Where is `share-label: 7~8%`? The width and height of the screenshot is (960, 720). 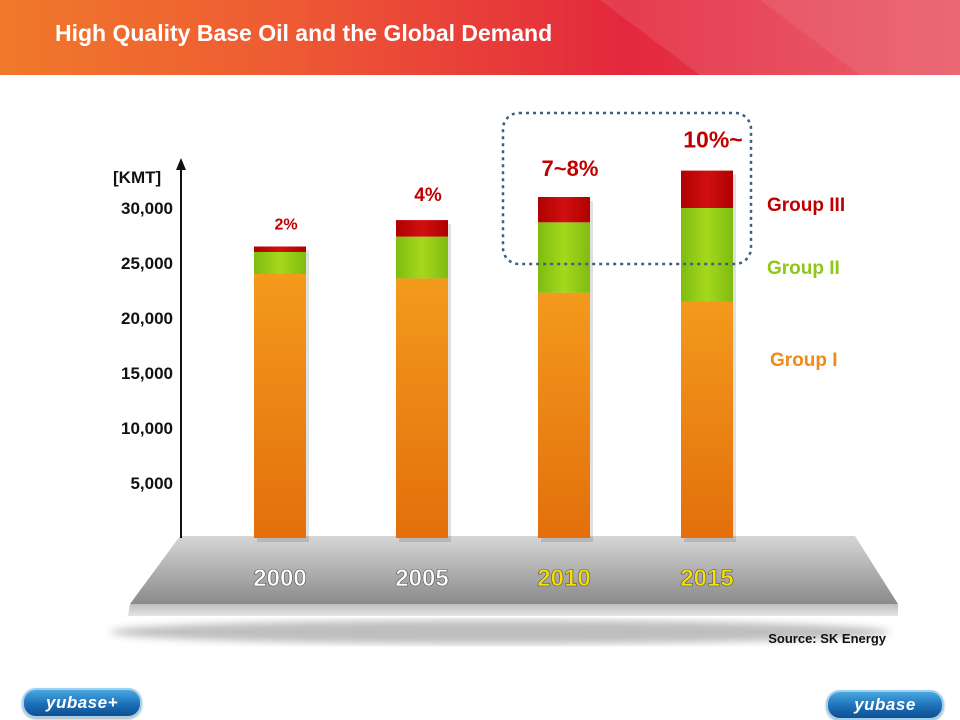
share-label: 7~8% is located at coordinates (570, 168).